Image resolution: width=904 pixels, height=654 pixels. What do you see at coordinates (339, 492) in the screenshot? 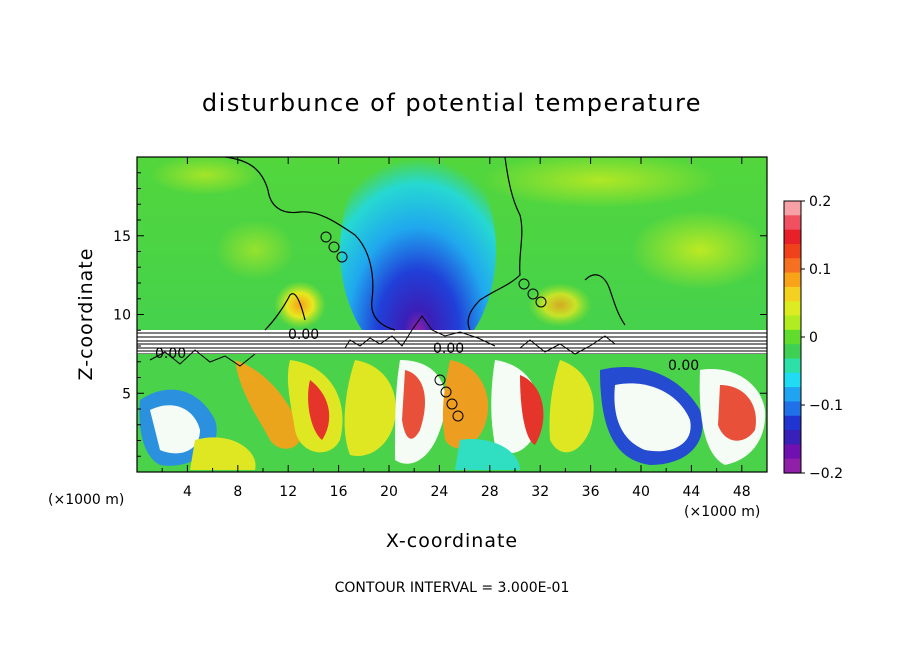
I see `x-tick-label: 16` at bounding box center [339, 492].